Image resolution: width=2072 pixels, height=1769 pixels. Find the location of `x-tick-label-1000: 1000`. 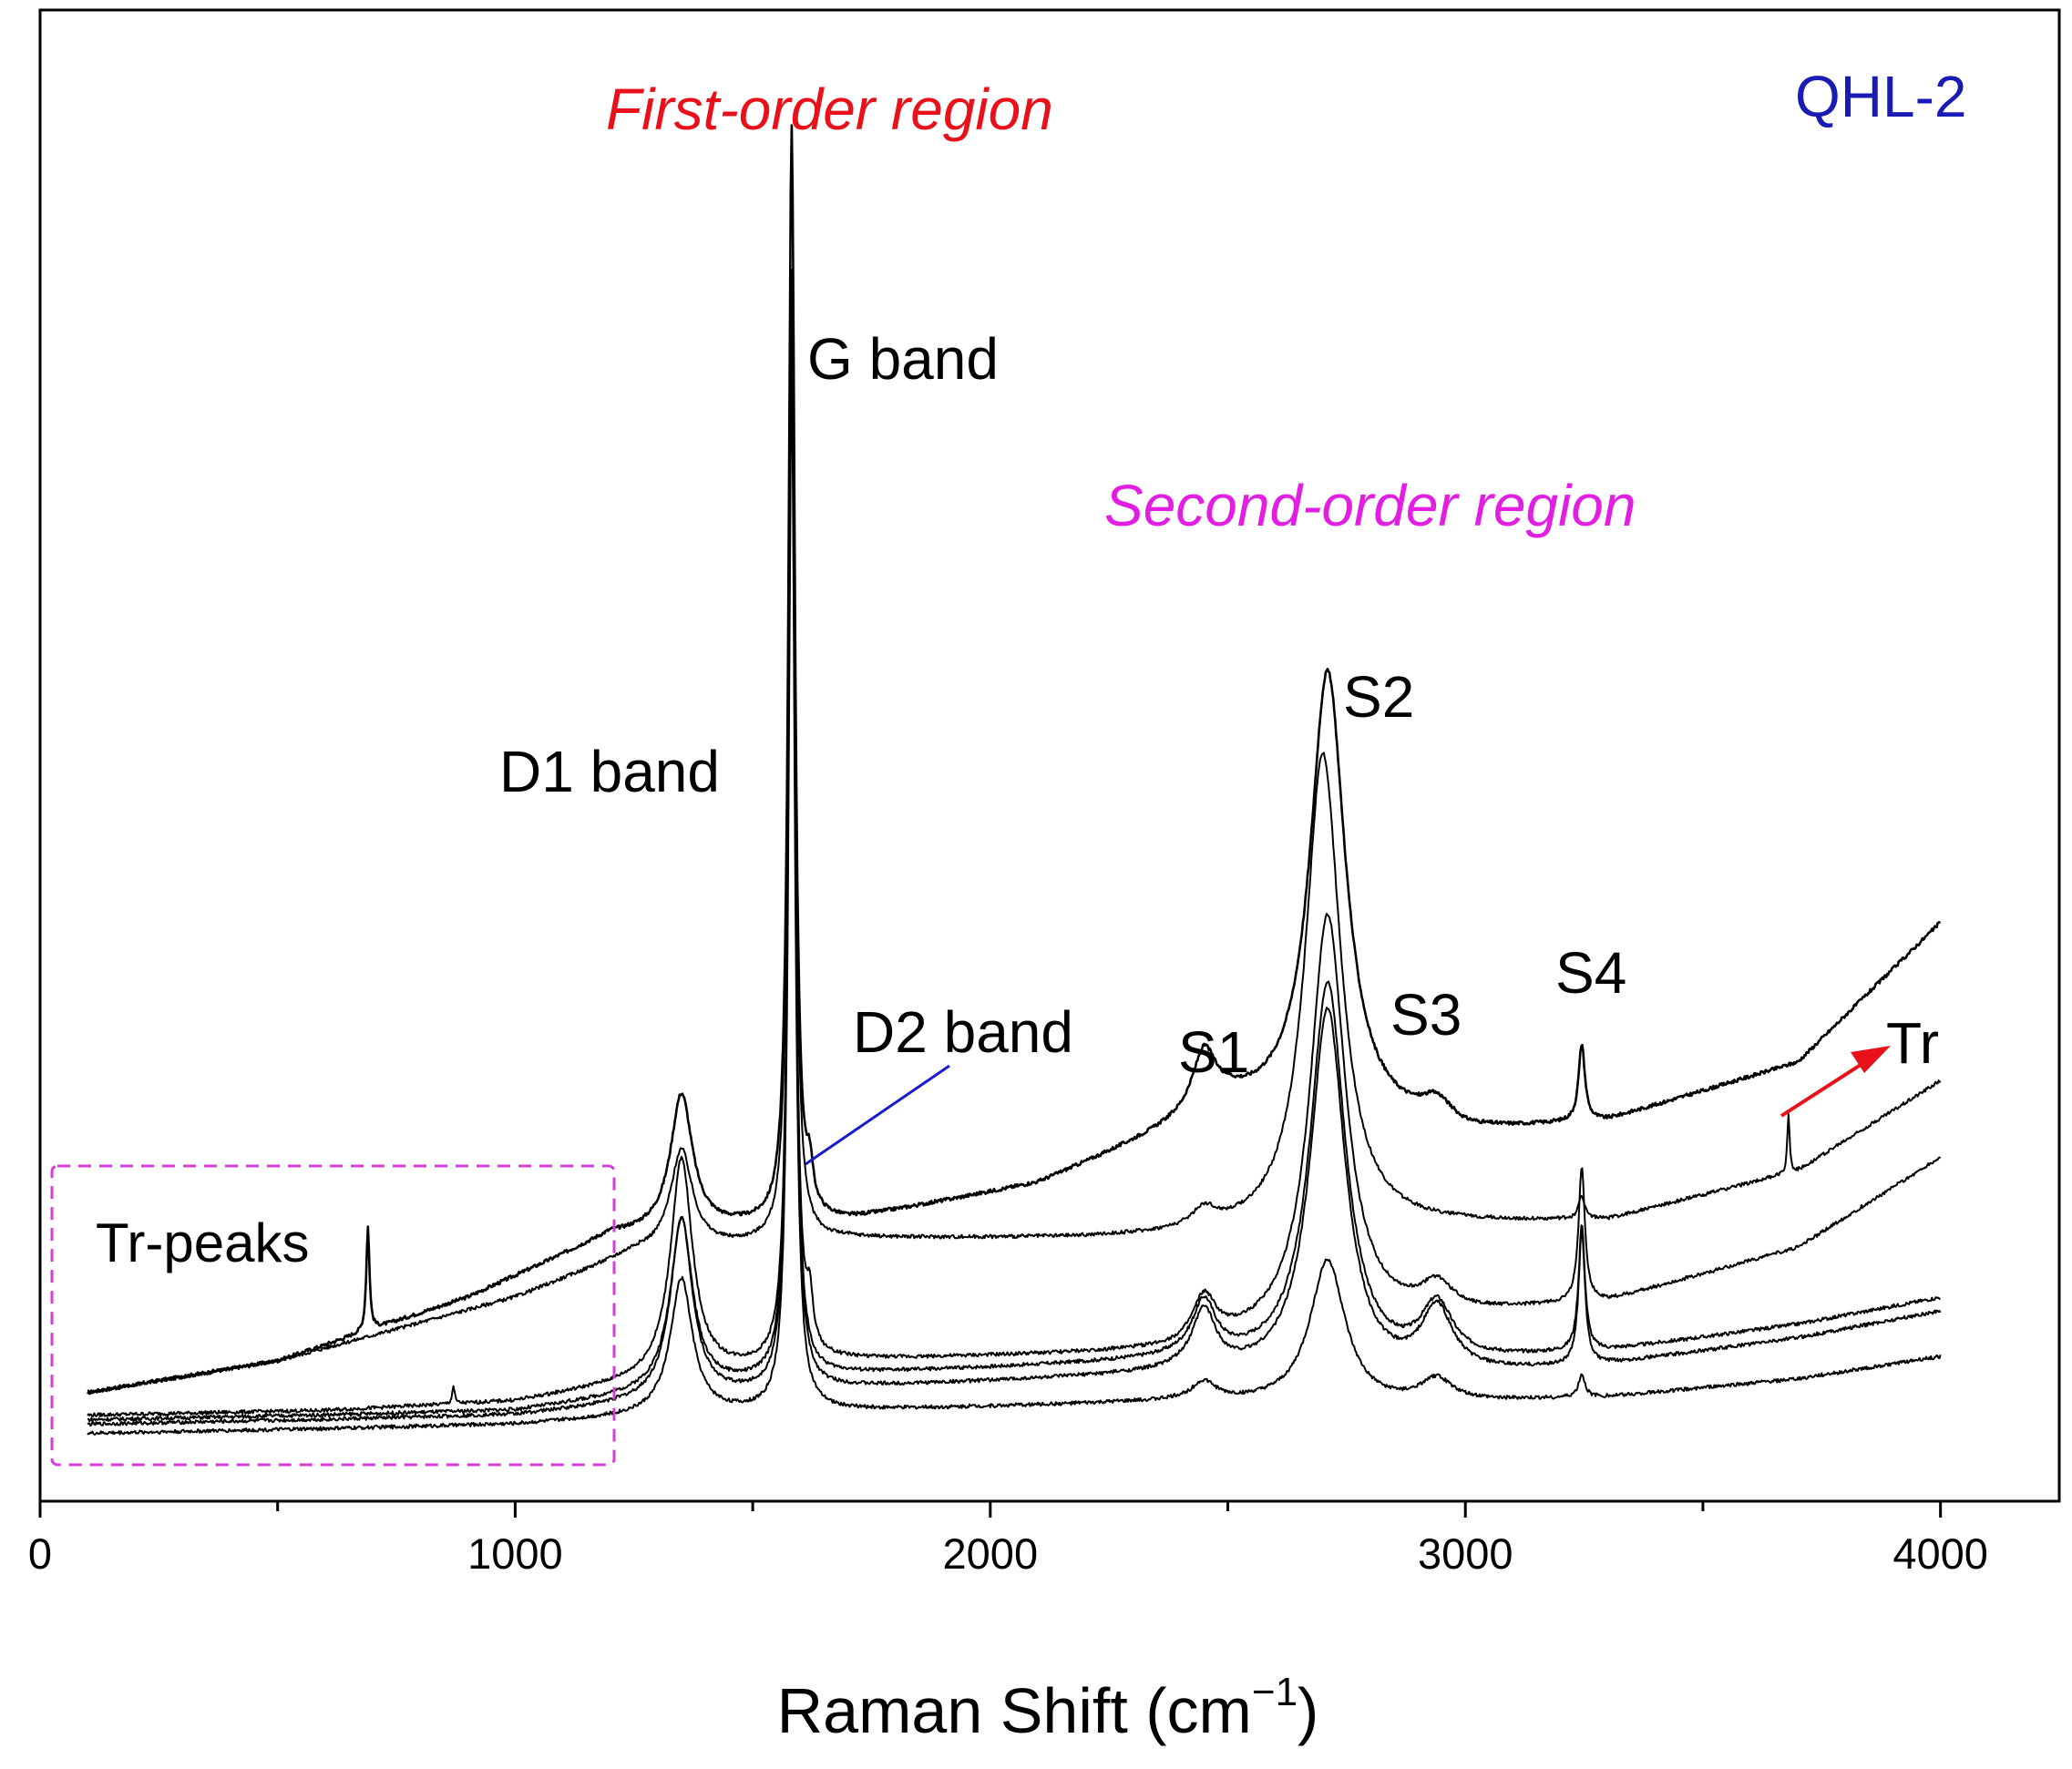

x-tick-label-1000: 1000 is located at coordinates (515, 1553).